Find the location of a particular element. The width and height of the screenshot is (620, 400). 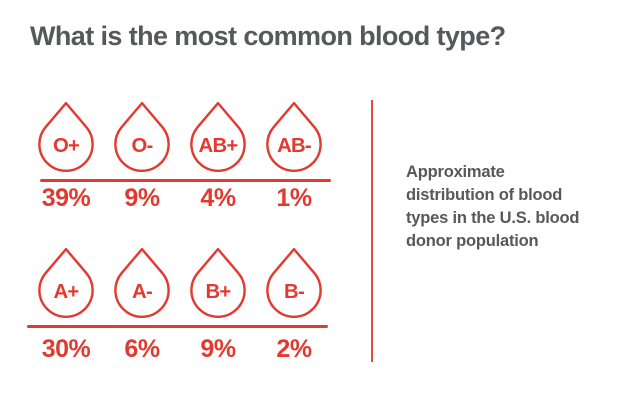

blood-drop-ab-positive: AB+ is located at coordinates (218, 137).